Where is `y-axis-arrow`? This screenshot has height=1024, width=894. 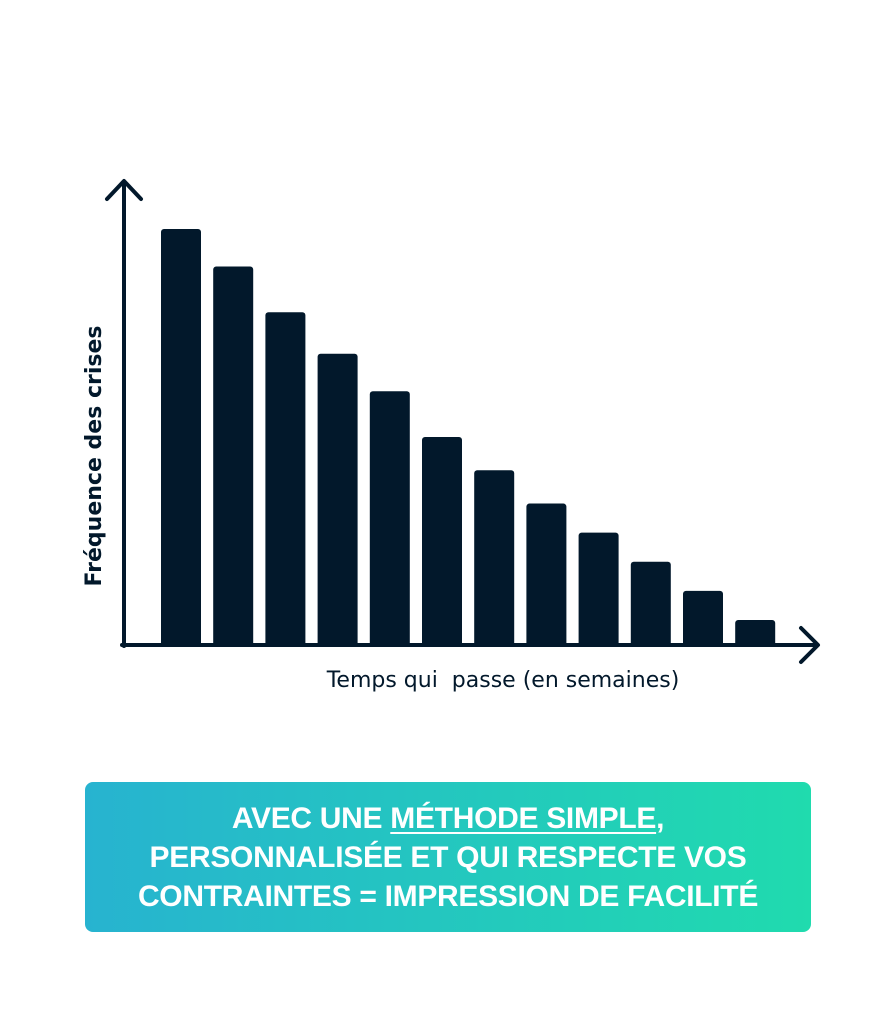
y-axis-arrow is located at coordinates (124, 190).